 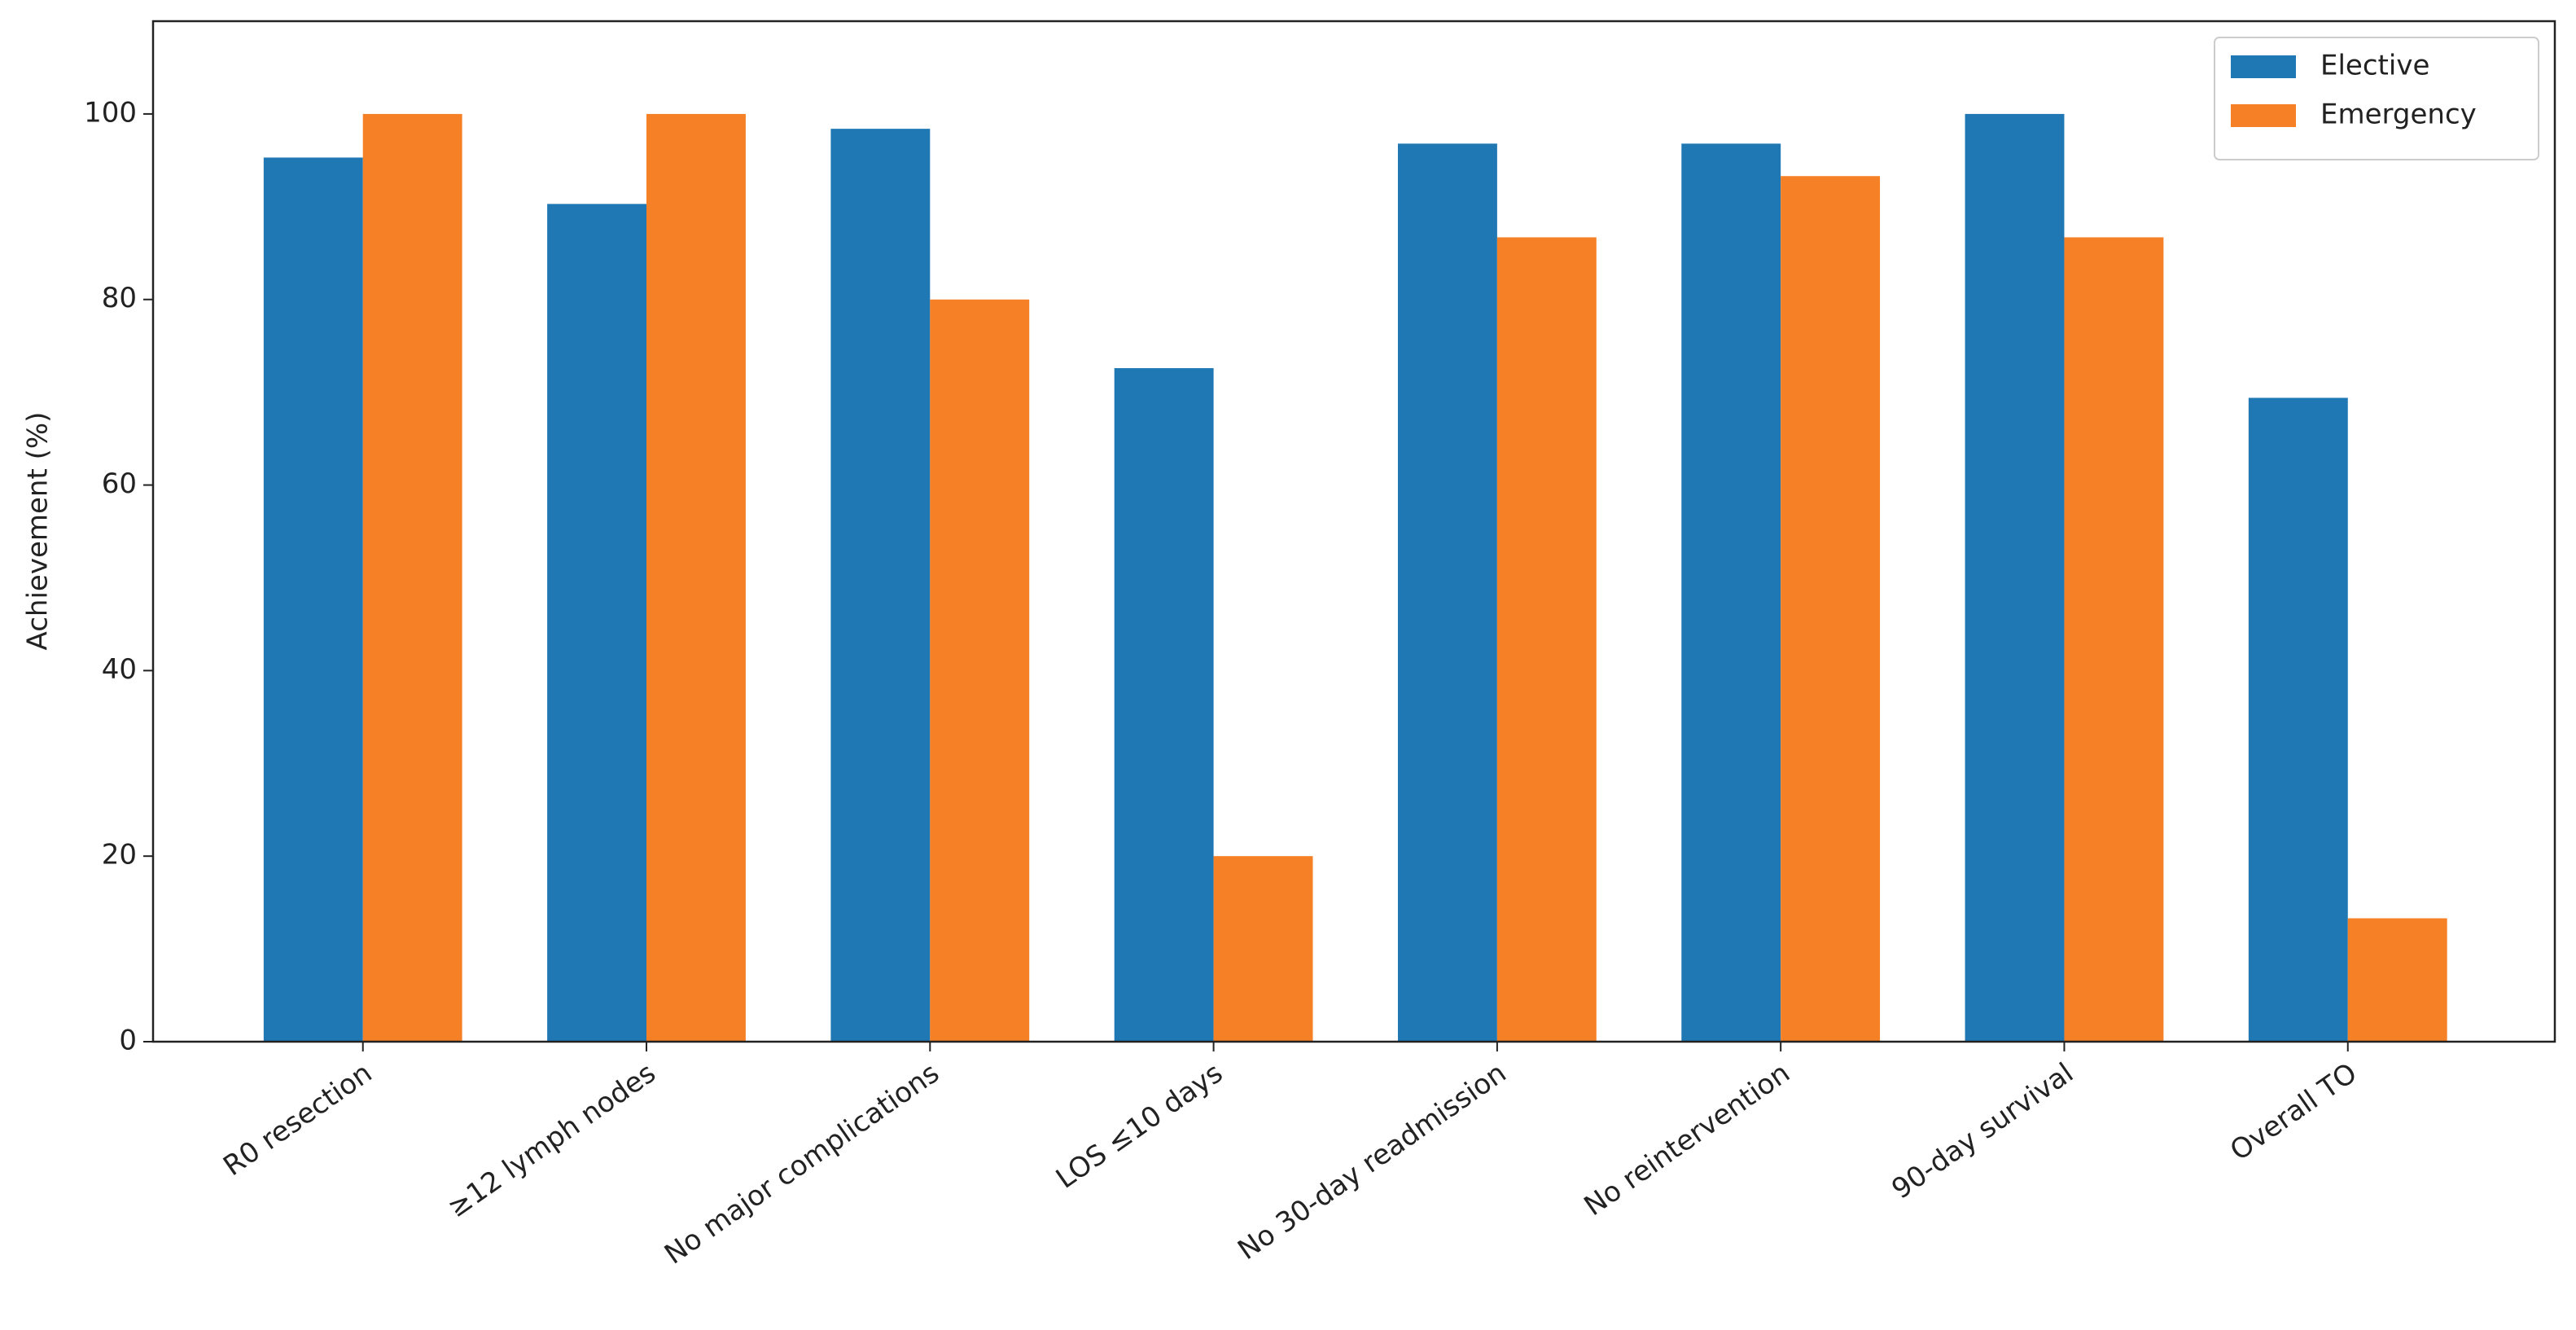 I want to click on y-tick-label: 60, so click(x=119, y=483).